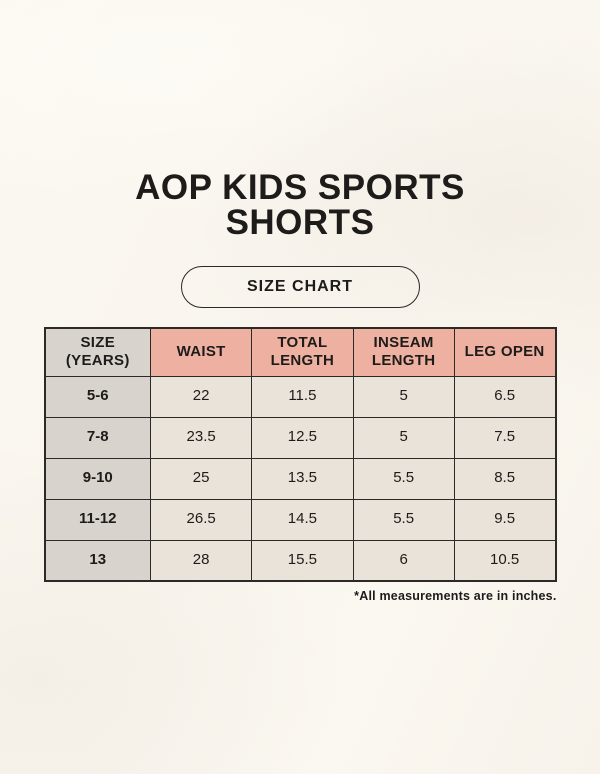 The width and height of the screenshot is (600, 774). What do you see at coordinates (97, 396) in the screenshot?
I see `size-label: 5-6` at bounding box center [97, 396].